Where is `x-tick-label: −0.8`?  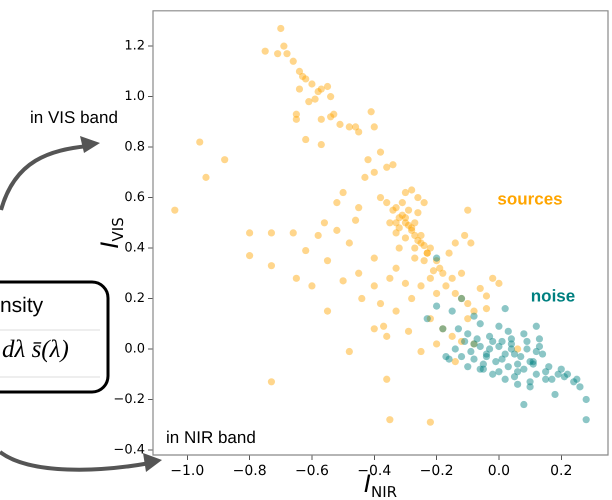
x-tick-label: −0.8 is located at coordinates (249, 471).